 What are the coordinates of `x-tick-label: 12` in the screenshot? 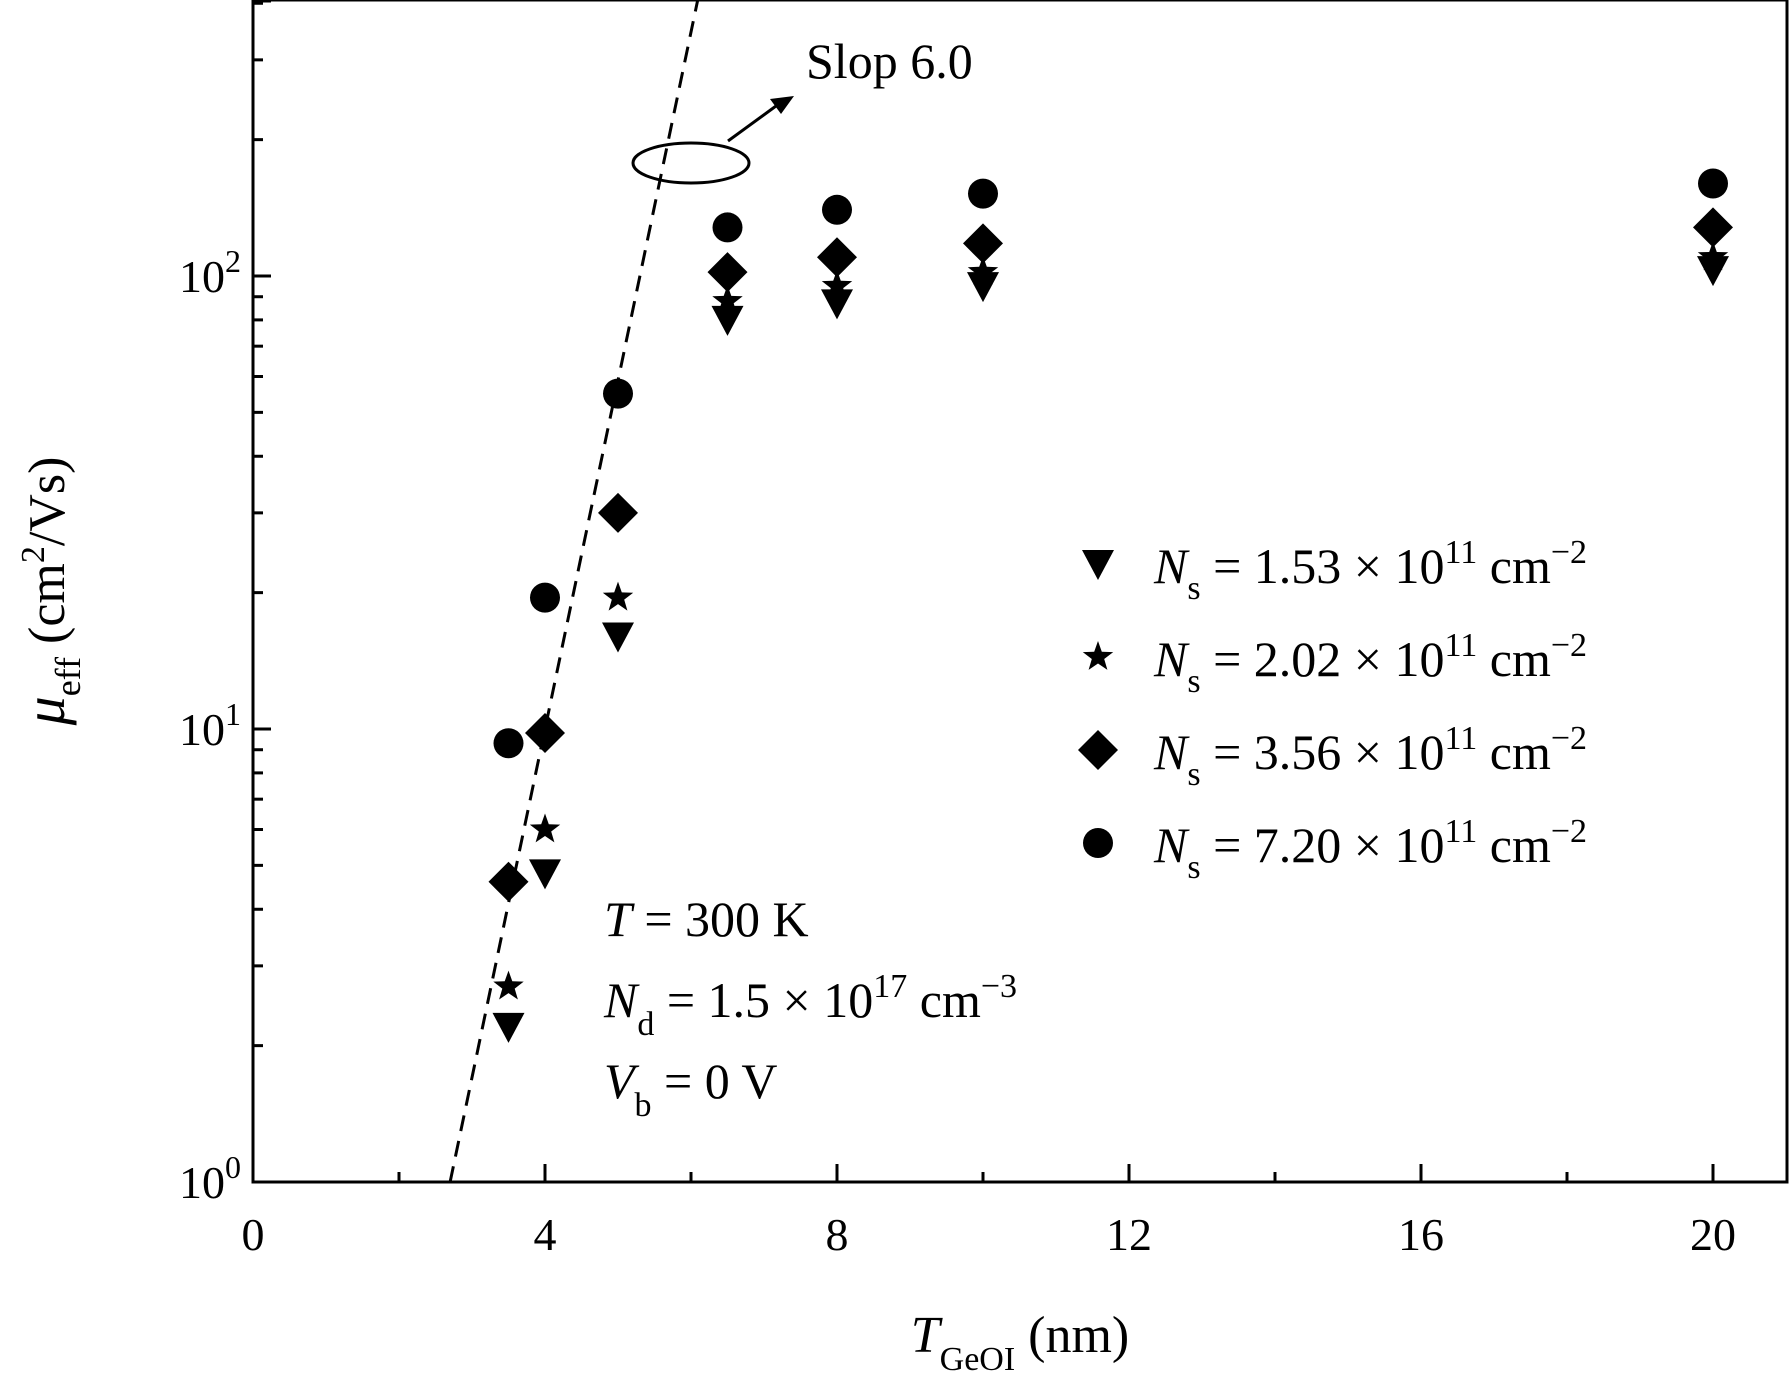 It's located at (1129, 1234).